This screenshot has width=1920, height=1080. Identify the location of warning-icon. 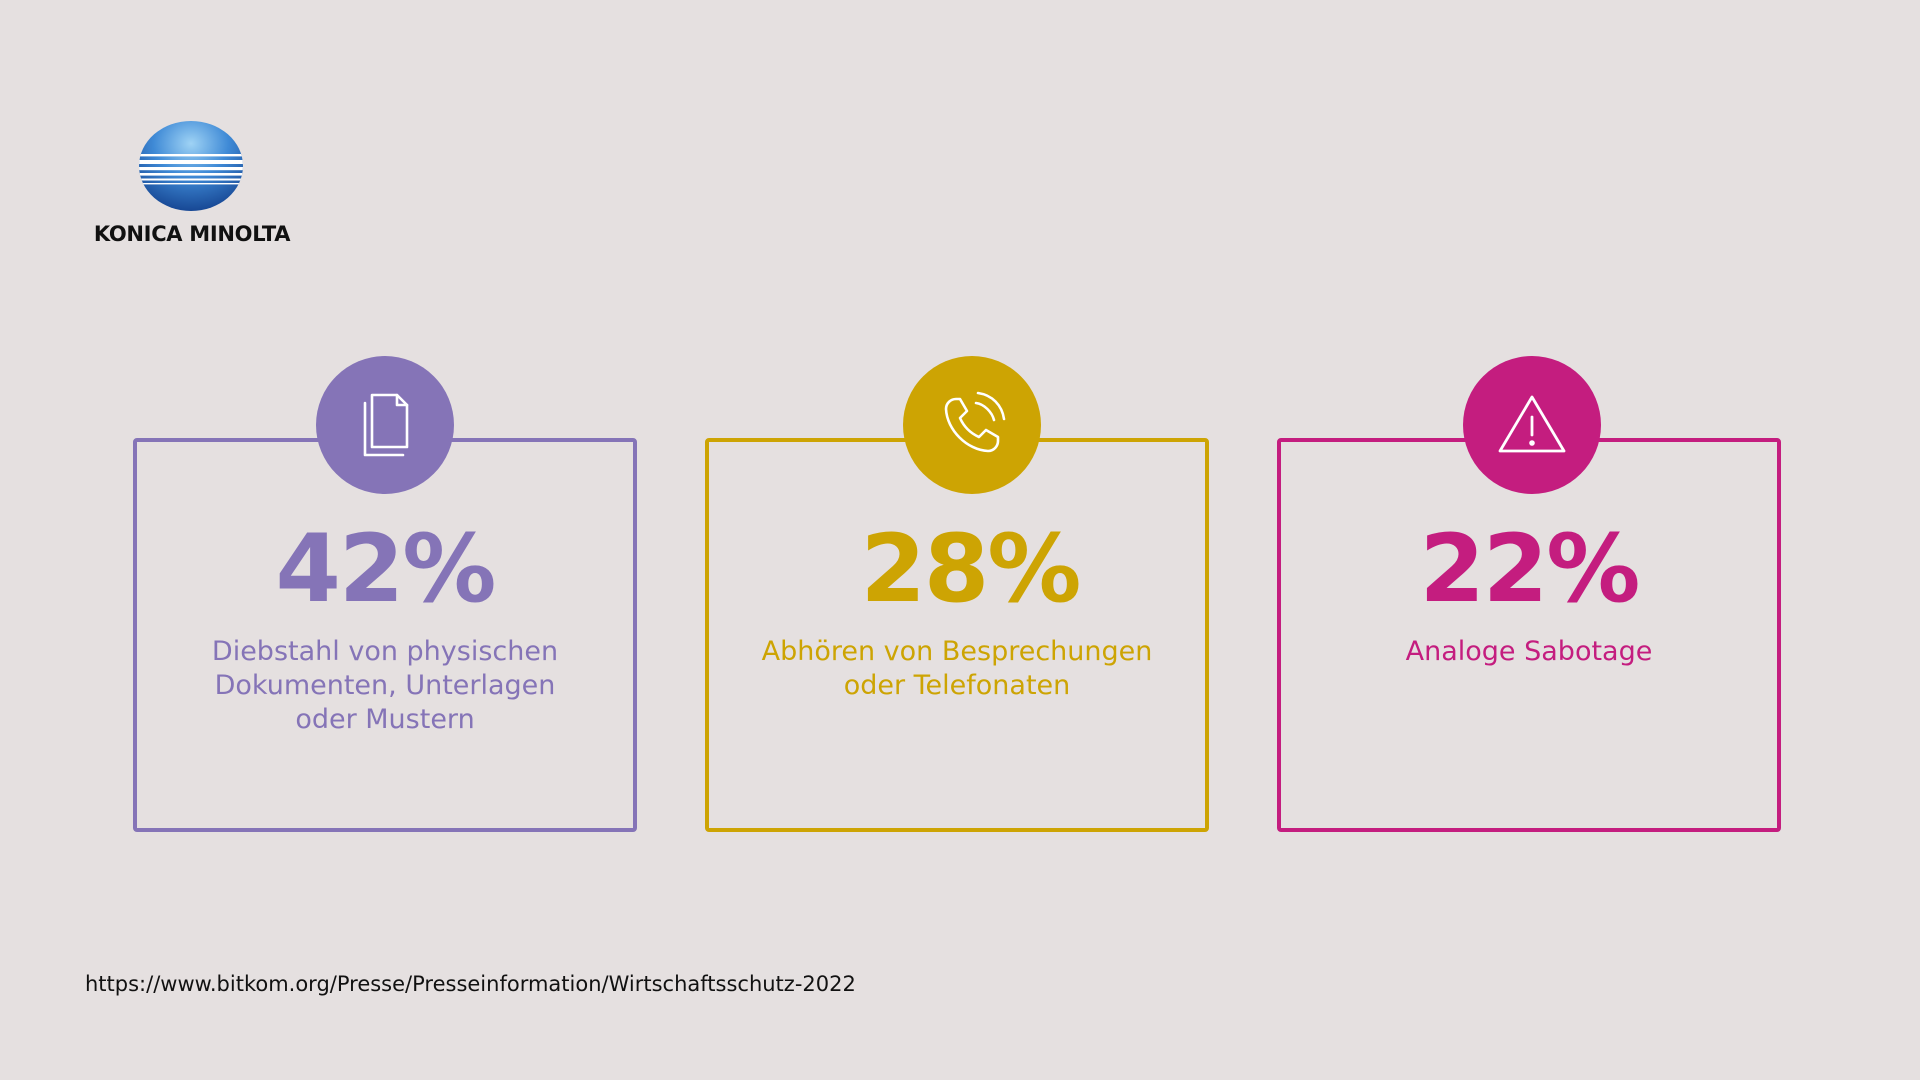
(1532, 424).